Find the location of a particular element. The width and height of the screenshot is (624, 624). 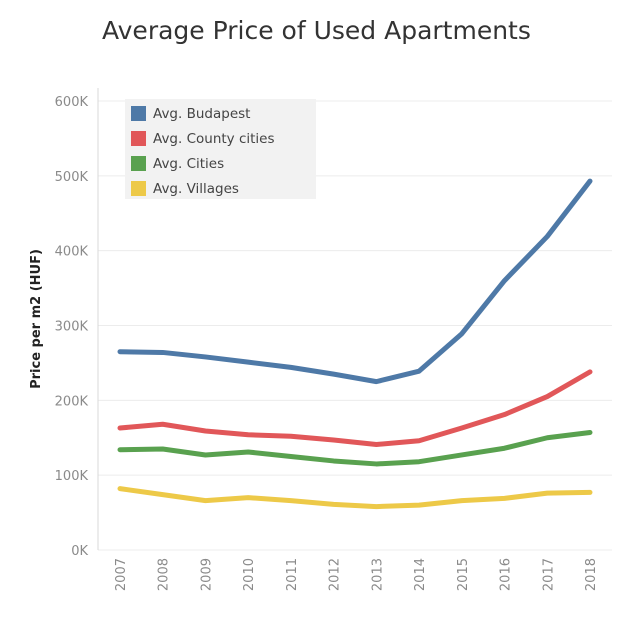

legend-background is located at coordinates (220, 149).